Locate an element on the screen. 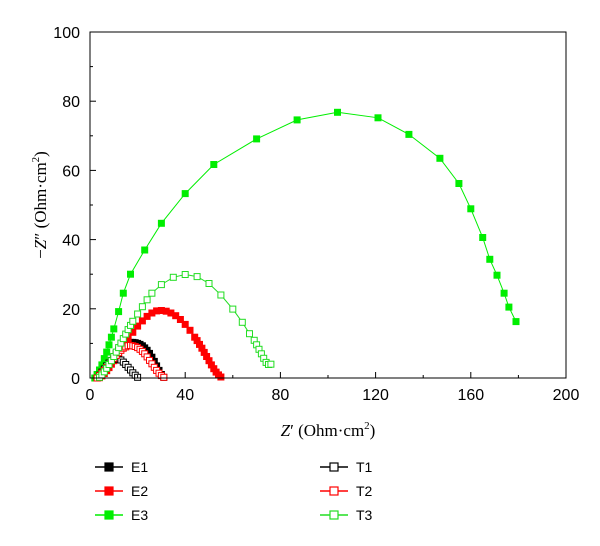  y-tick-label: 80 is located at coordinates (71, 102).